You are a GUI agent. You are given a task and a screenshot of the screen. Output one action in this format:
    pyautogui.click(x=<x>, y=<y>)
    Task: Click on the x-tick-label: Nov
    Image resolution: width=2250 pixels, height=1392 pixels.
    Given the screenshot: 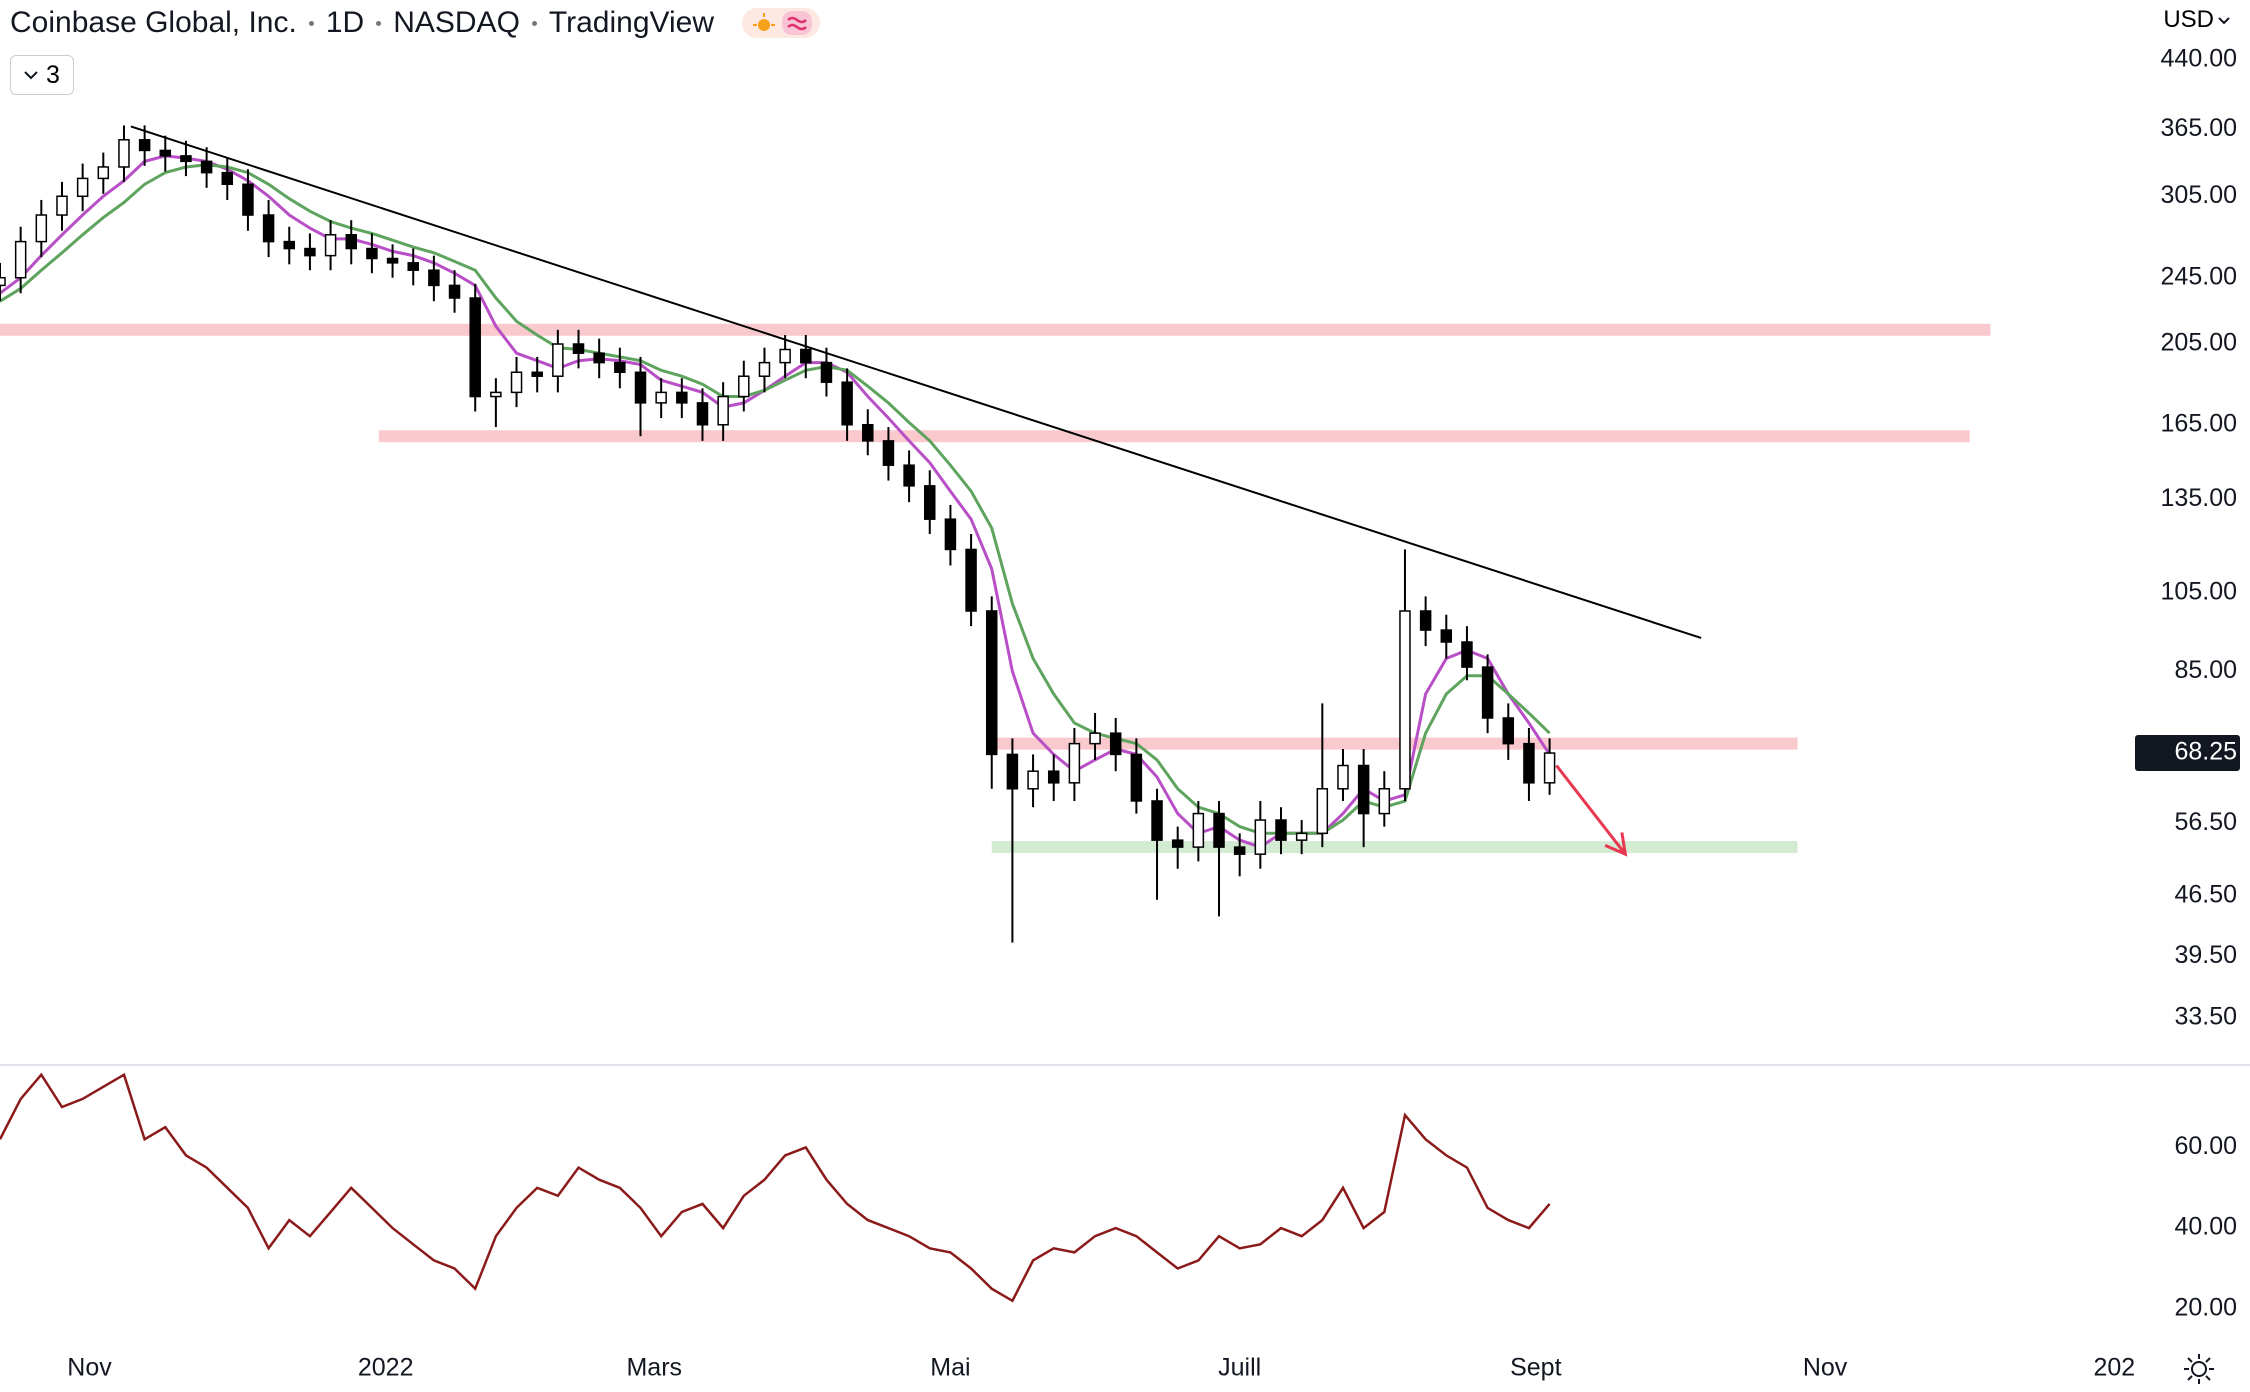 What is the action you would take?
    pyautogui.click(x=1825, y=1368)
    